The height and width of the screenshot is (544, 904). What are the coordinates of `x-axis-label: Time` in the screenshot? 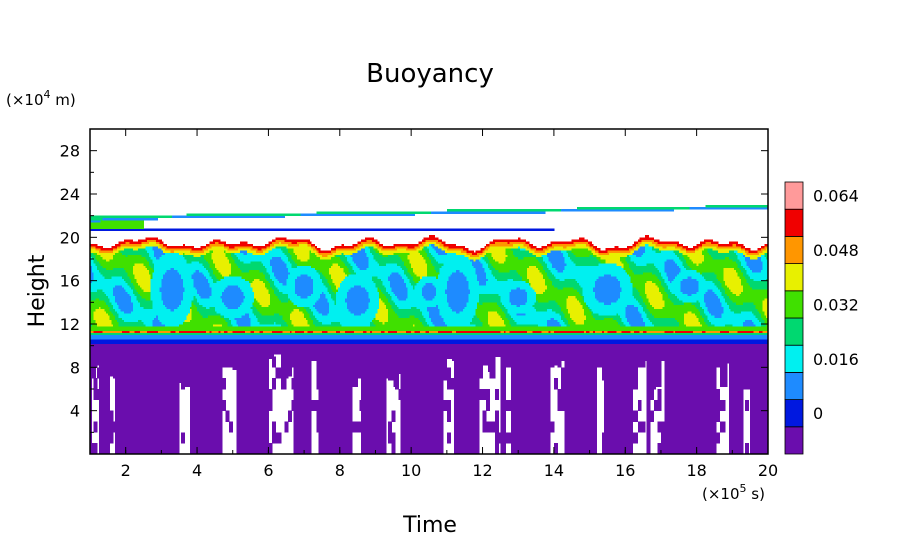 It's located at (429, 525).